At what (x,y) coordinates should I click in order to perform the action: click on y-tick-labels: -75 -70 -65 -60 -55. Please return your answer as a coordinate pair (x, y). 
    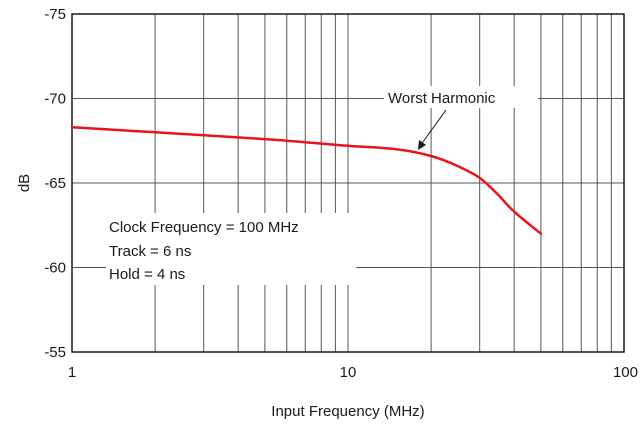
    Looking at the image, I should click on (55, 183).